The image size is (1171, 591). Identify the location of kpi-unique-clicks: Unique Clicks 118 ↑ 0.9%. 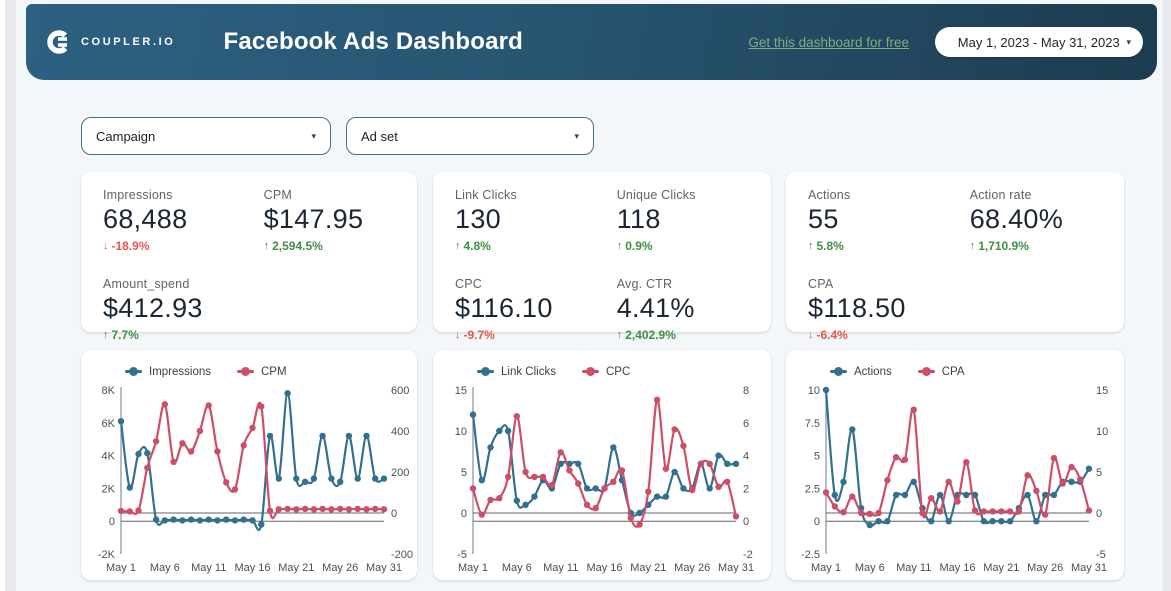
(683, 220).